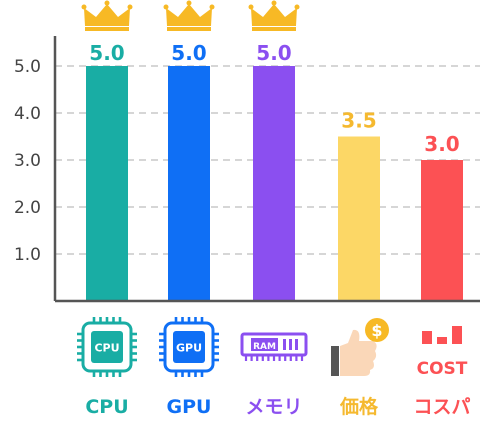  What do you see at coordinates (359, 406) in the screenshot?
I see `category-label: 価格` at bounding box center [359, 406].